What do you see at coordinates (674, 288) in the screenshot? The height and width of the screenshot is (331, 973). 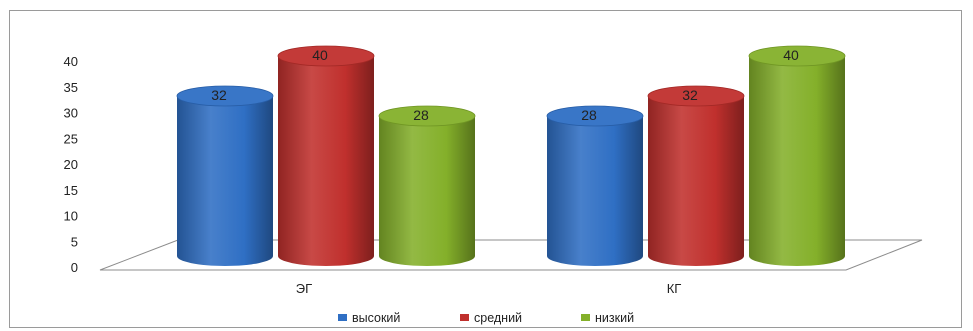 I see `x-tick-label: КГ` at bounding box center [674, 288].